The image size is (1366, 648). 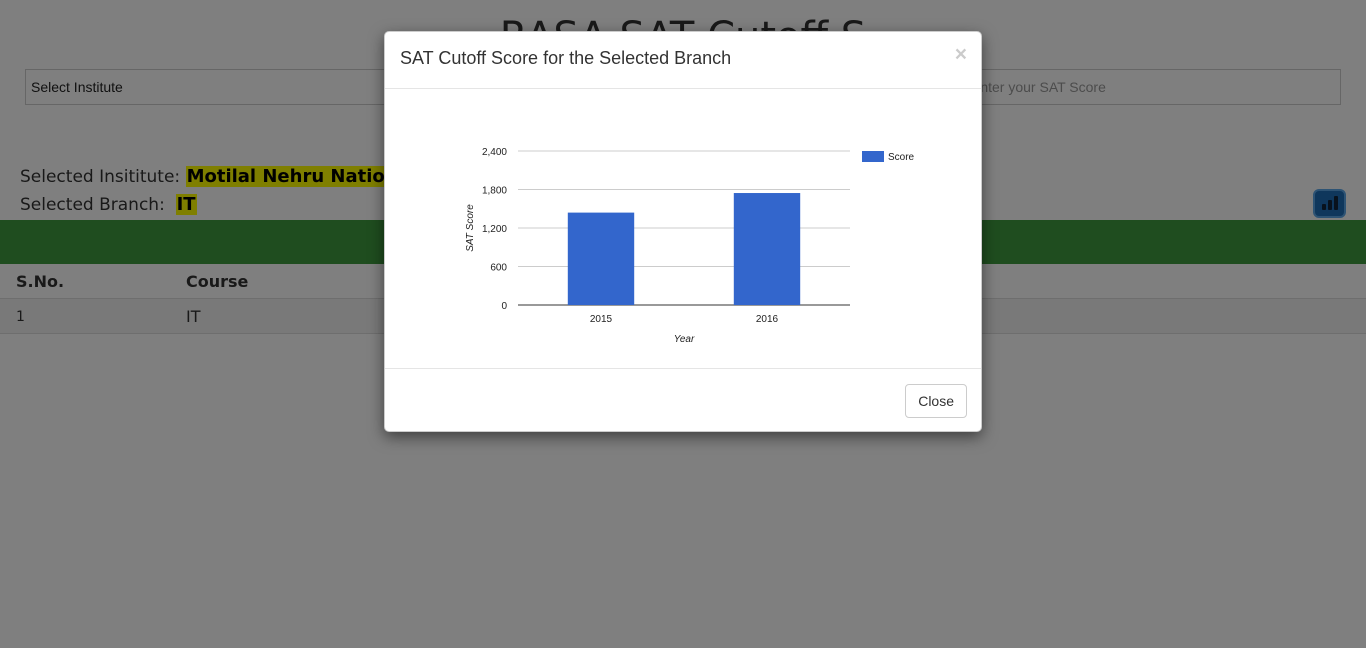 I want to click on close-button: Close, so click(x=936, y=401).